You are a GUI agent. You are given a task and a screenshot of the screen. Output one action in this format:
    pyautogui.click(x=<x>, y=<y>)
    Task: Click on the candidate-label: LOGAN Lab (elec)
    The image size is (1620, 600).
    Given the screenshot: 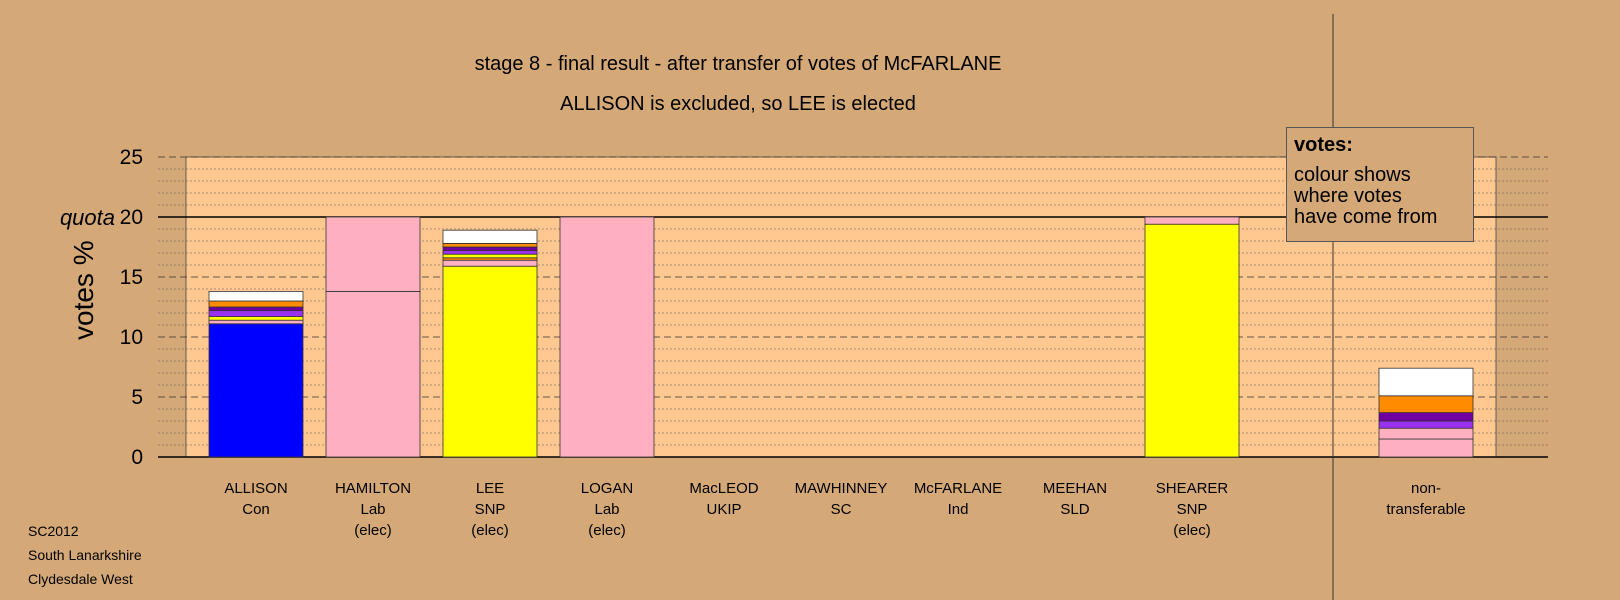 What is the action you would take?
    pyautogui.click(x=607, y=509)
    